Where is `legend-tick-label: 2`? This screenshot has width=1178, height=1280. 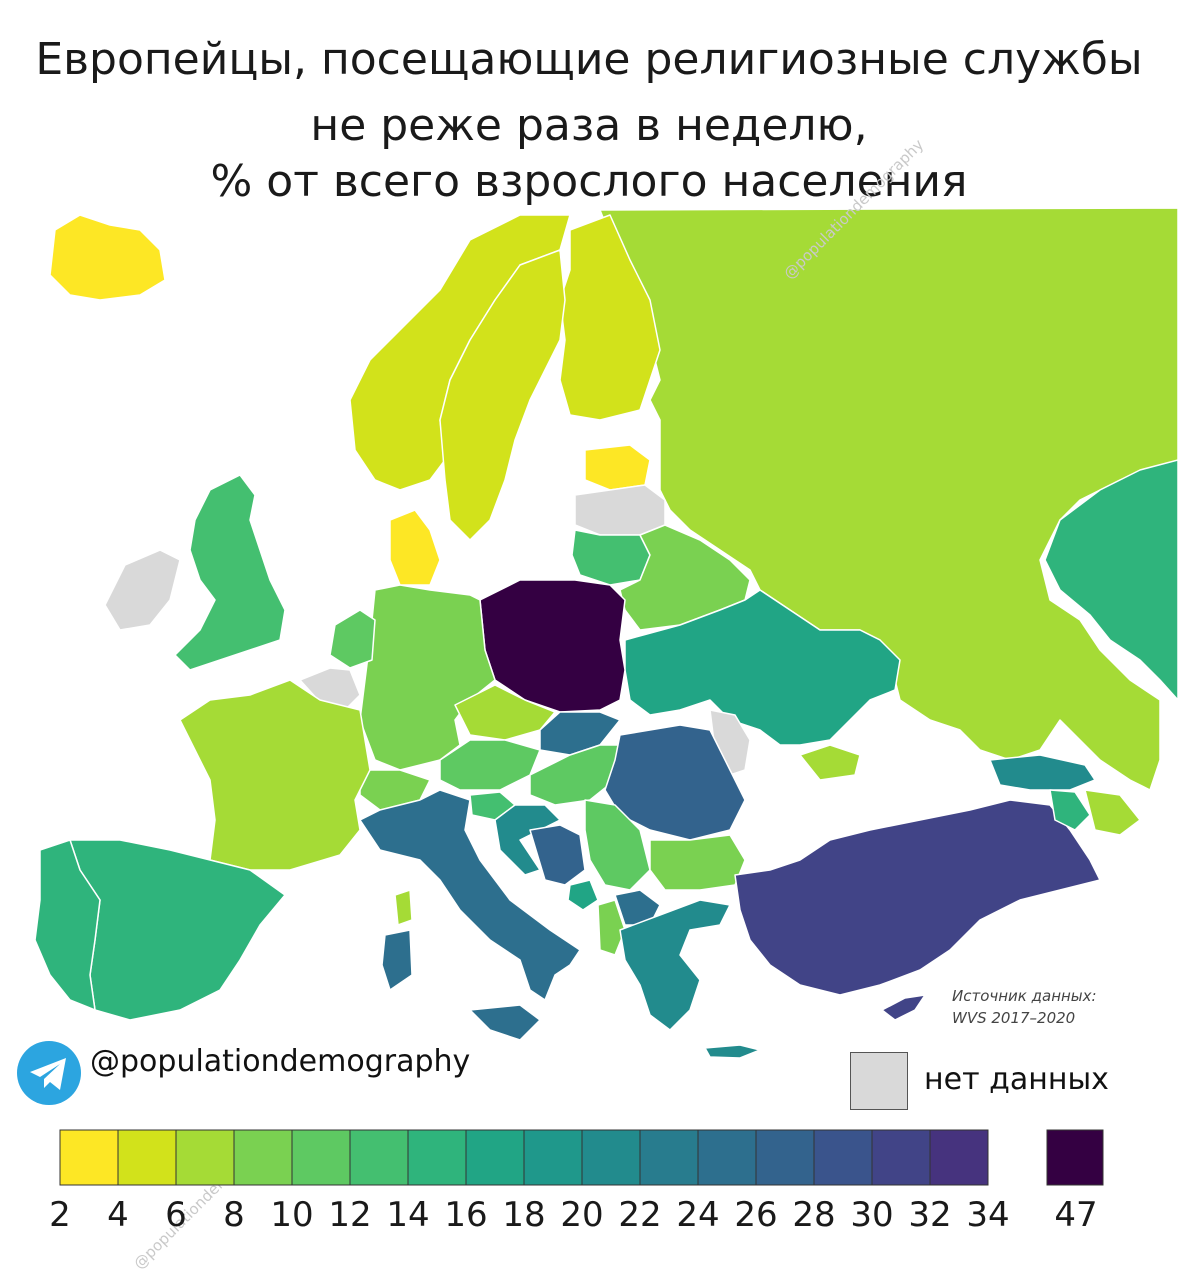 legend-tick-label: 2 is located at coordinates (60, 1215).